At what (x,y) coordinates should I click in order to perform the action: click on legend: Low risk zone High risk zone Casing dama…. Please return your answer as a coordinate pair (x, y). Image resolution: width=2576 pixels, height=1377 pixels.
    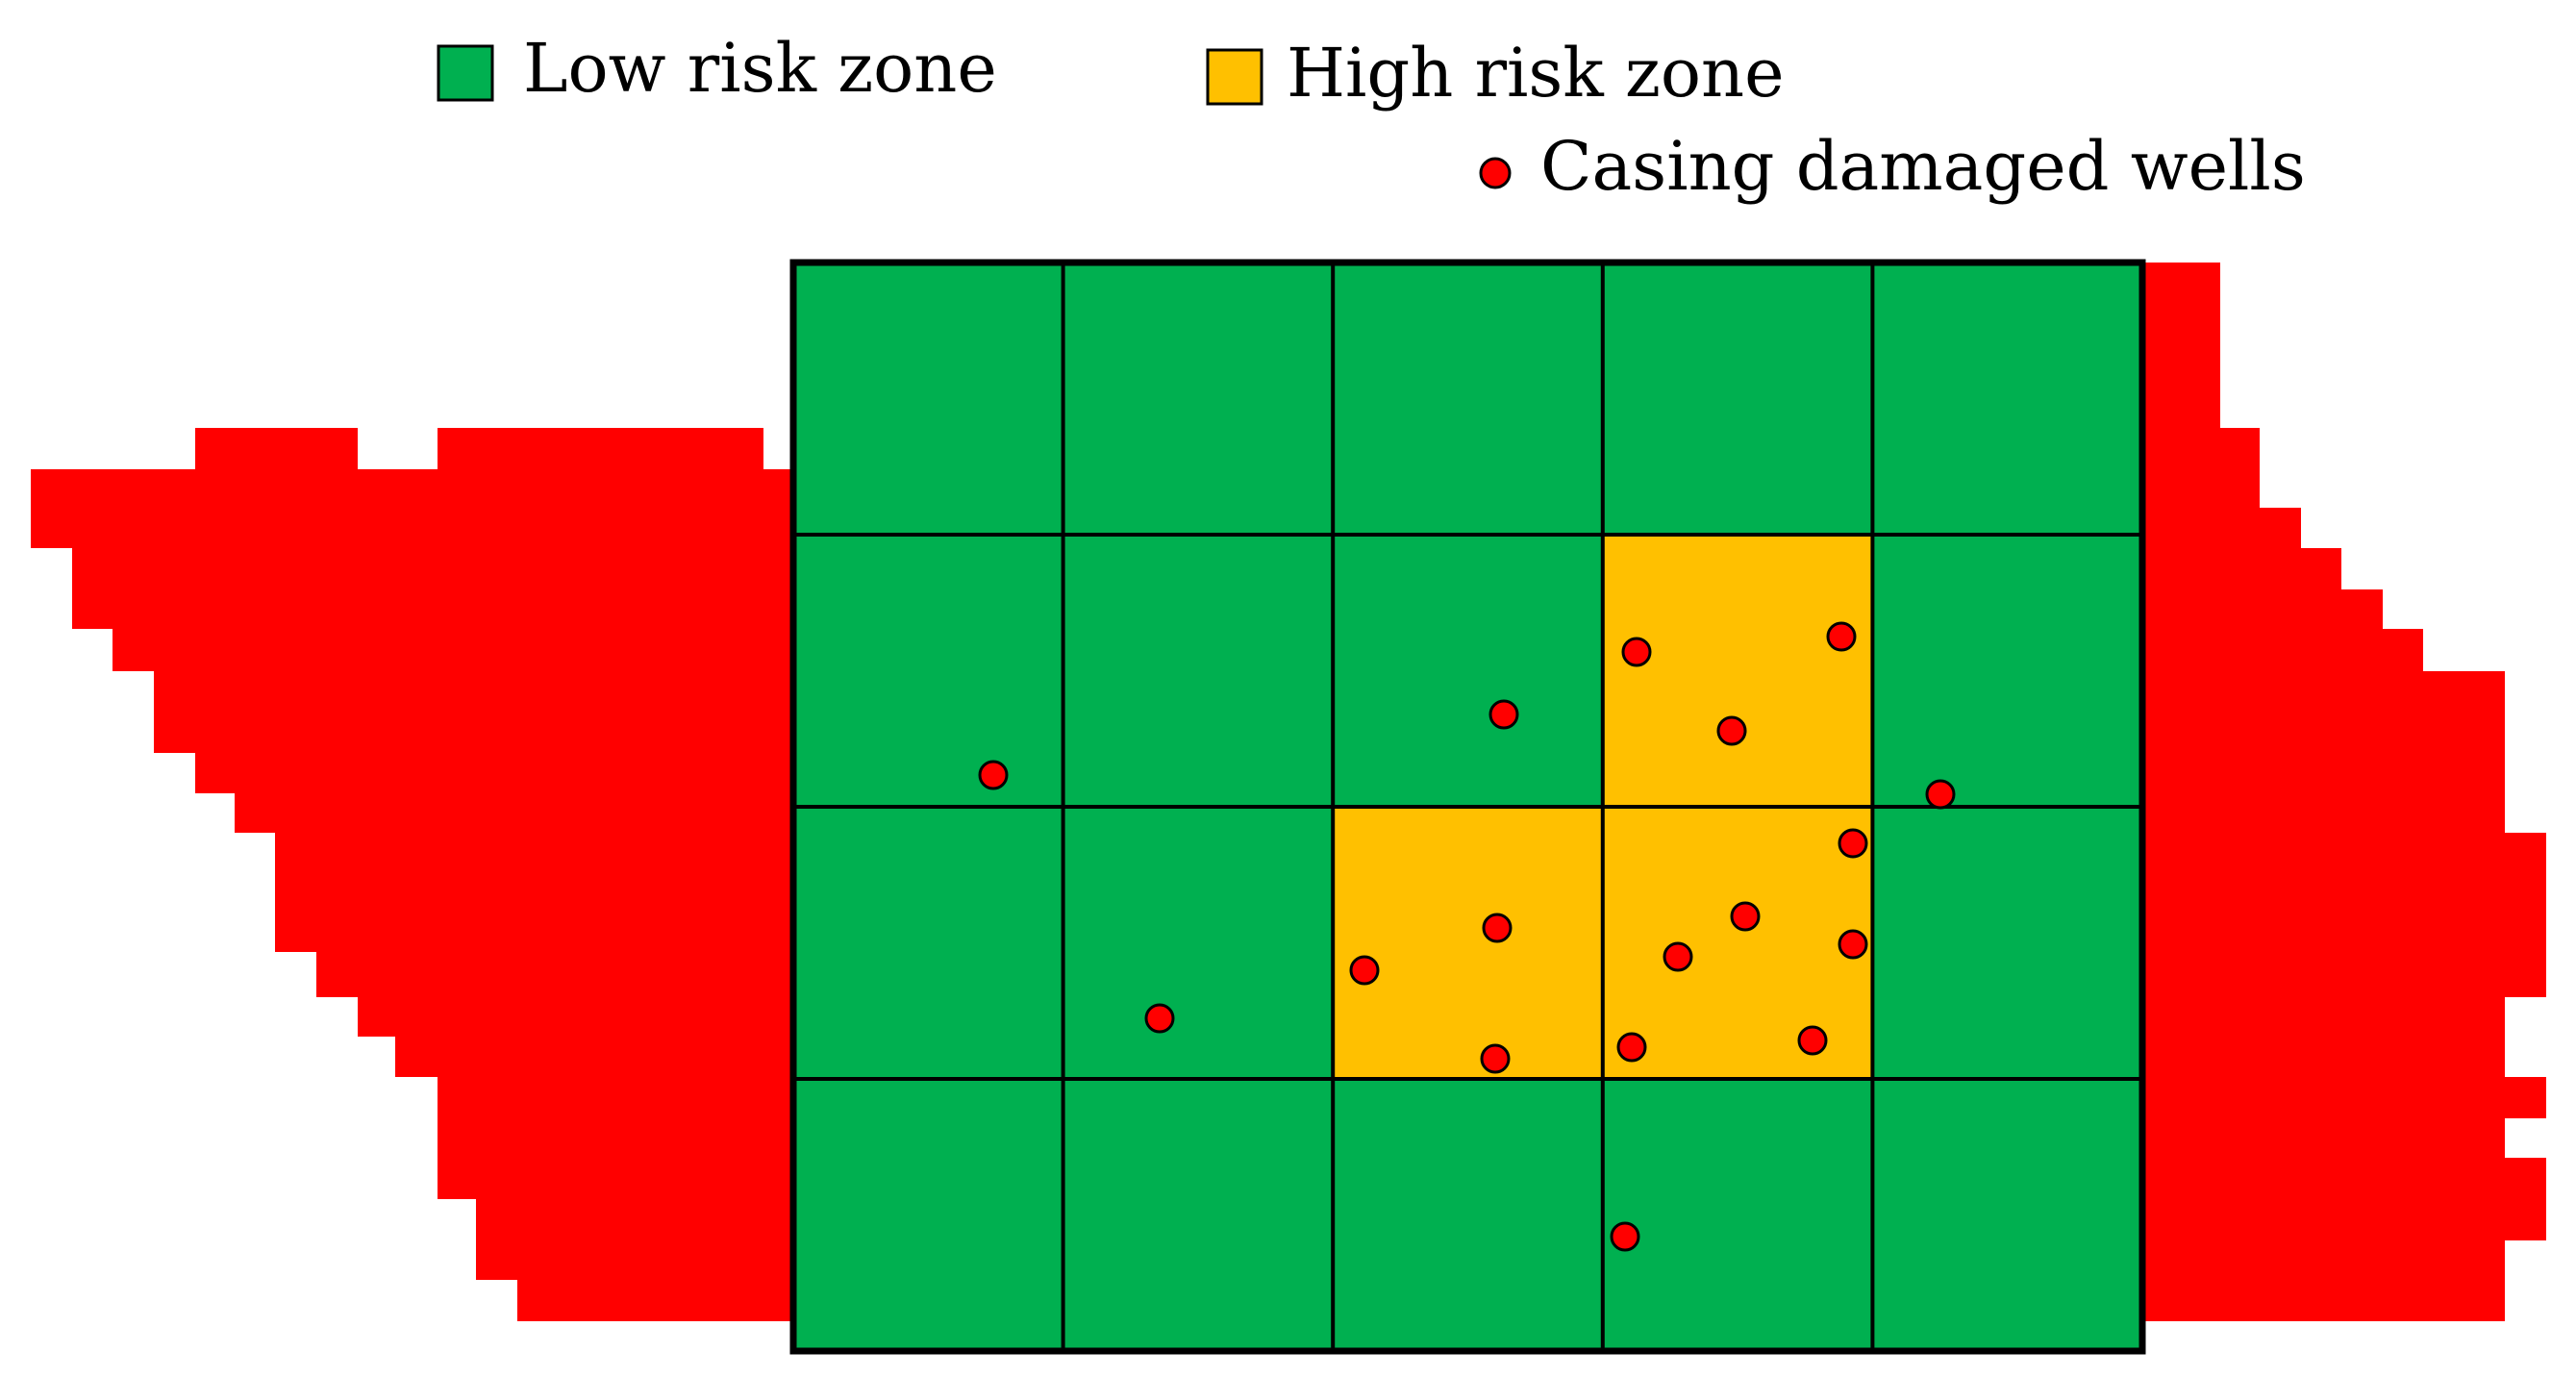
    Looking at the image, I should click on (1371, 117).